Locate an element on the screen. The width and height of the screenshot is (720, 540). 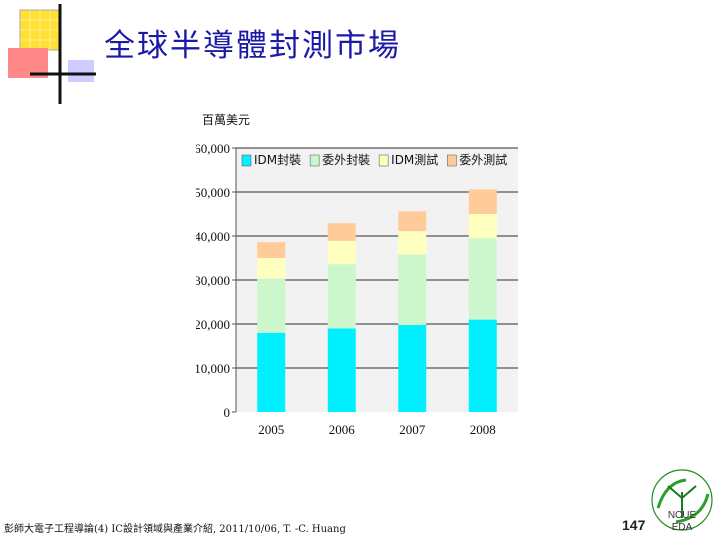
ncue-eda-logo: NCUE EDA is located at coordinates (682, 501).